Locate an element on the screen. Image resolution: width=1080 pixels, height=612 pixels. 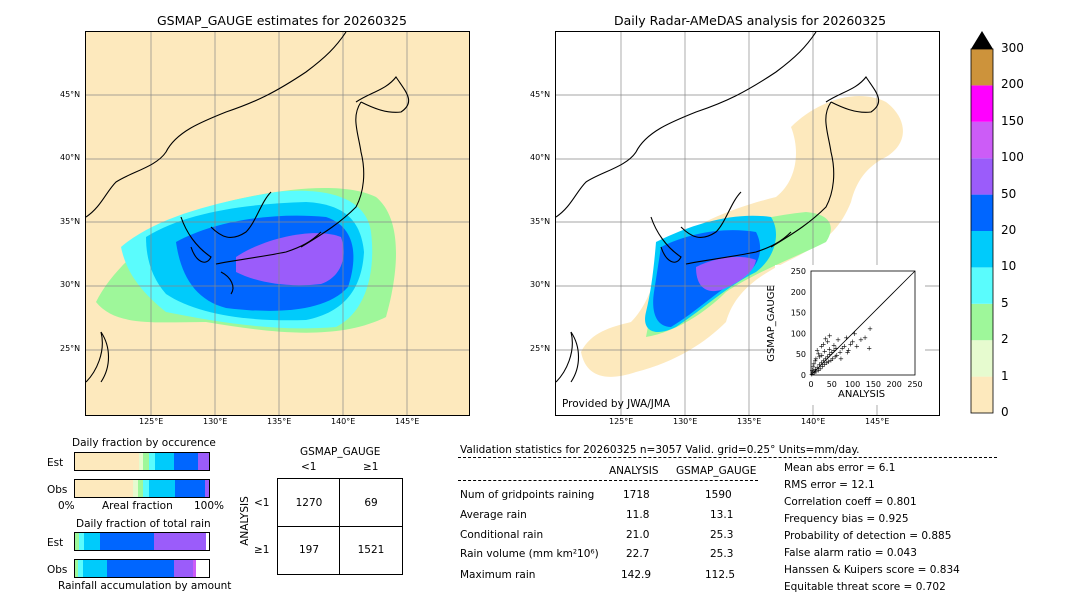
scatter-y-tick: 0 is located at coordinates (803, 375).